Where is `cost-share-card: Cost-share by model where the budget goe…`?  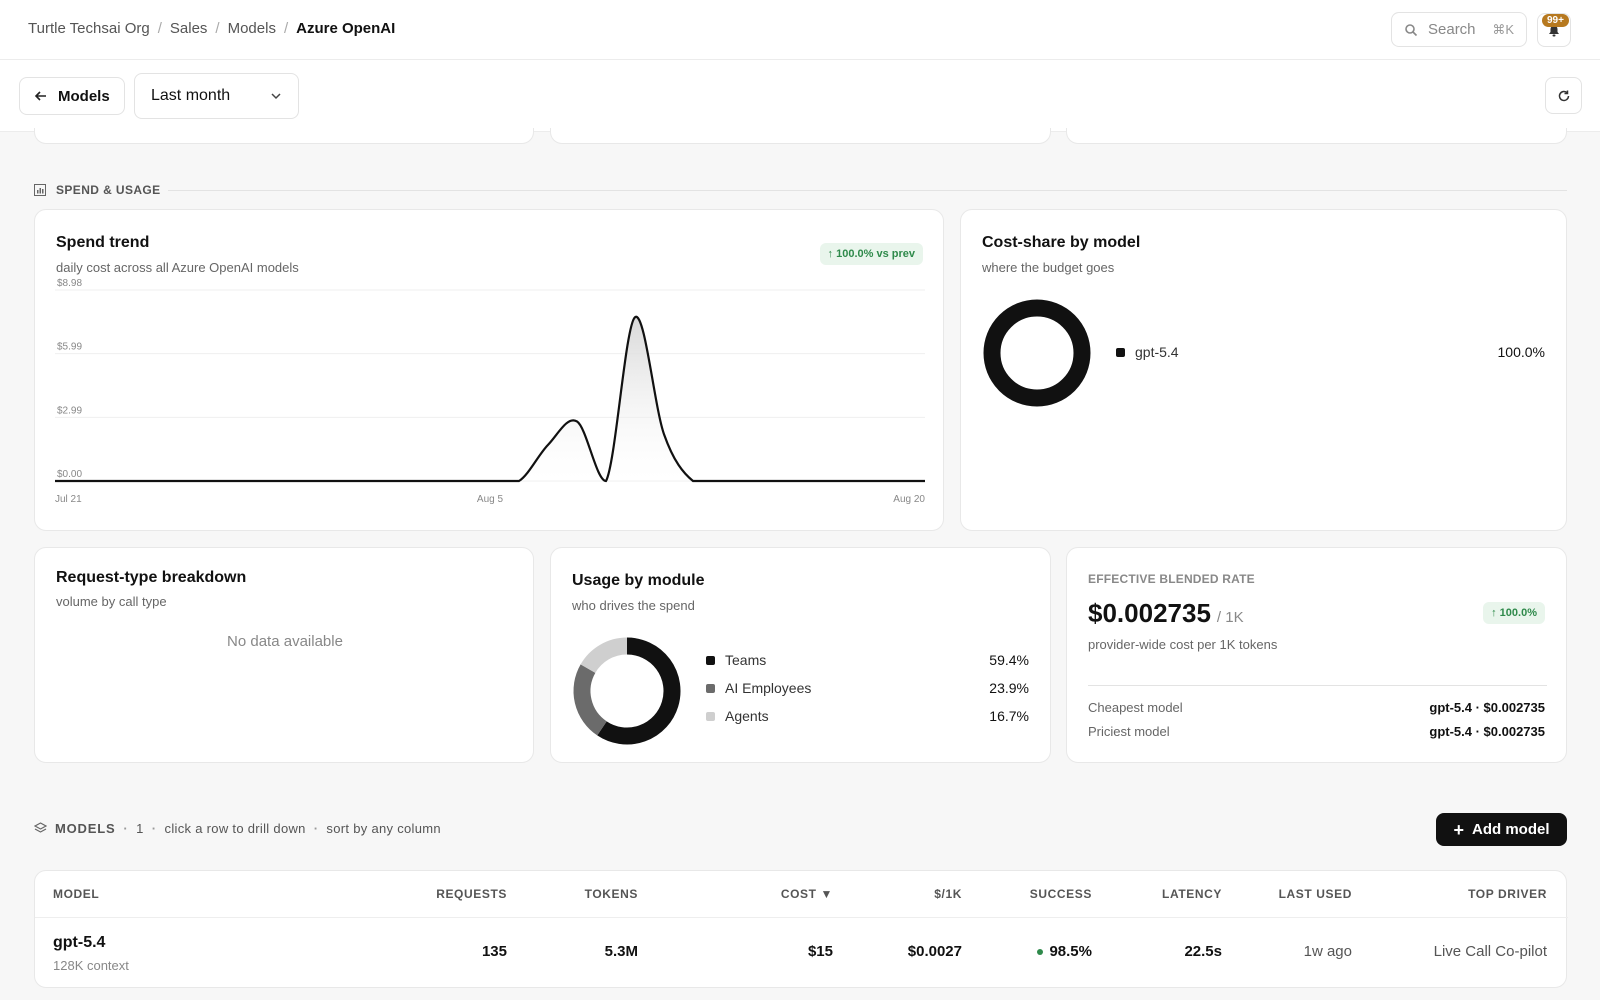 cost-share-card: Cost-share by model where the budget goe… is located at coordinates (1263, 370).